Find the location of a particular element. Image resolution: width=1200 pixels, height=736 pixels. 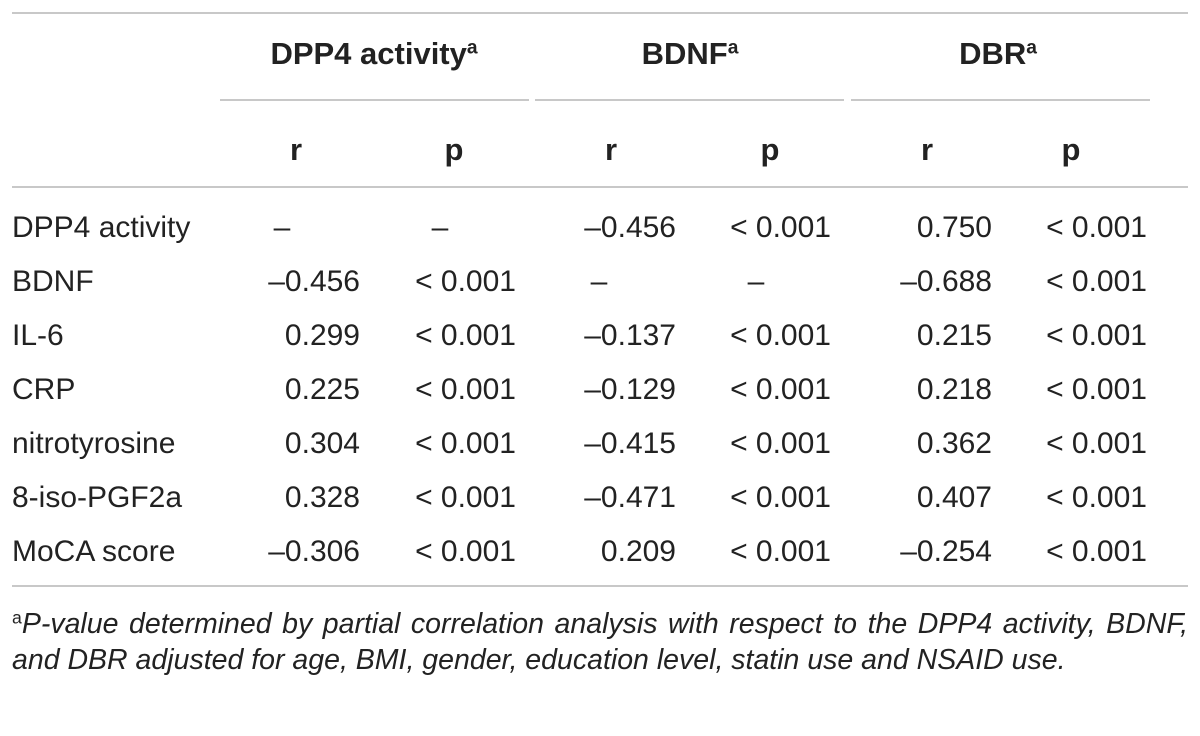

row-label: CRP is located at coordinates (44, 389).